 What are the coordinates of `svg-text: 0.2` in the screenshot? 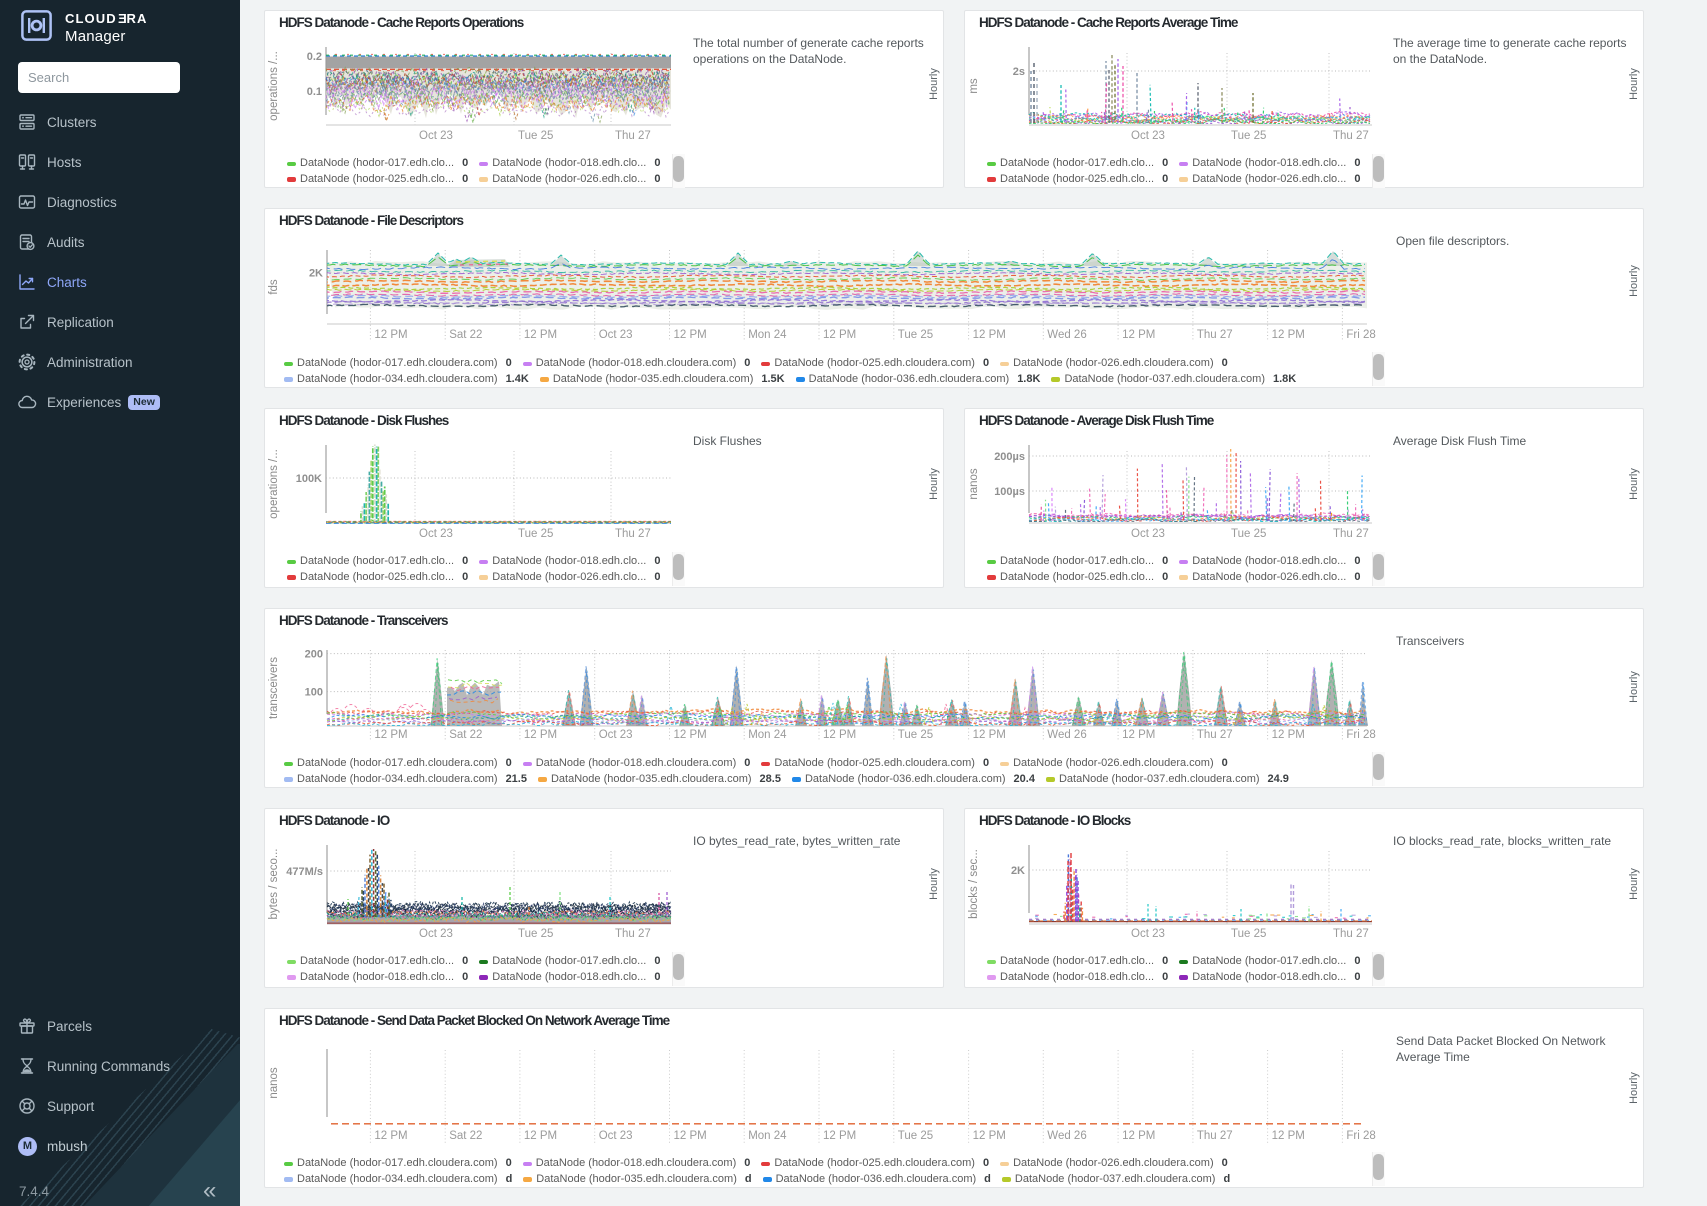 It's located at (314, 57).